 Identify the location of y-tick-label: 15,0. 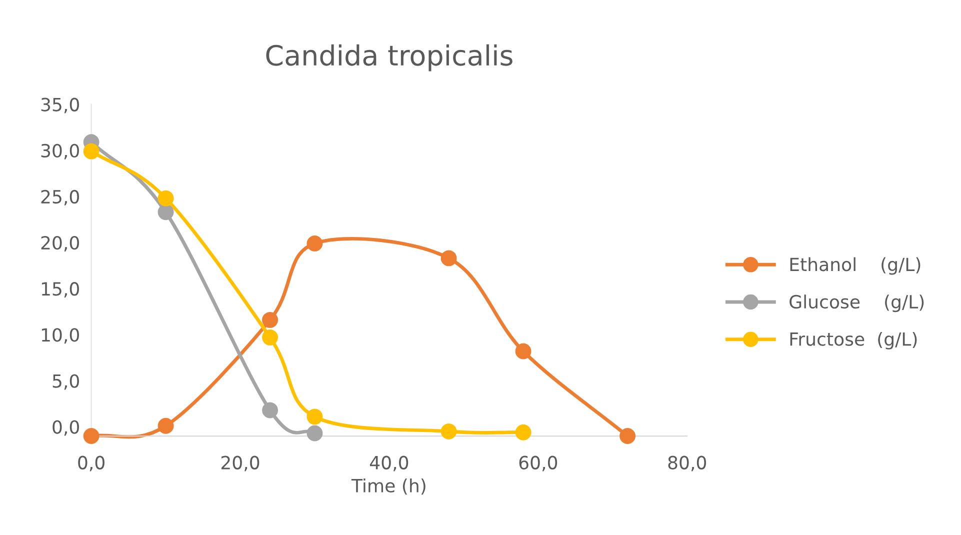
(60, 290).